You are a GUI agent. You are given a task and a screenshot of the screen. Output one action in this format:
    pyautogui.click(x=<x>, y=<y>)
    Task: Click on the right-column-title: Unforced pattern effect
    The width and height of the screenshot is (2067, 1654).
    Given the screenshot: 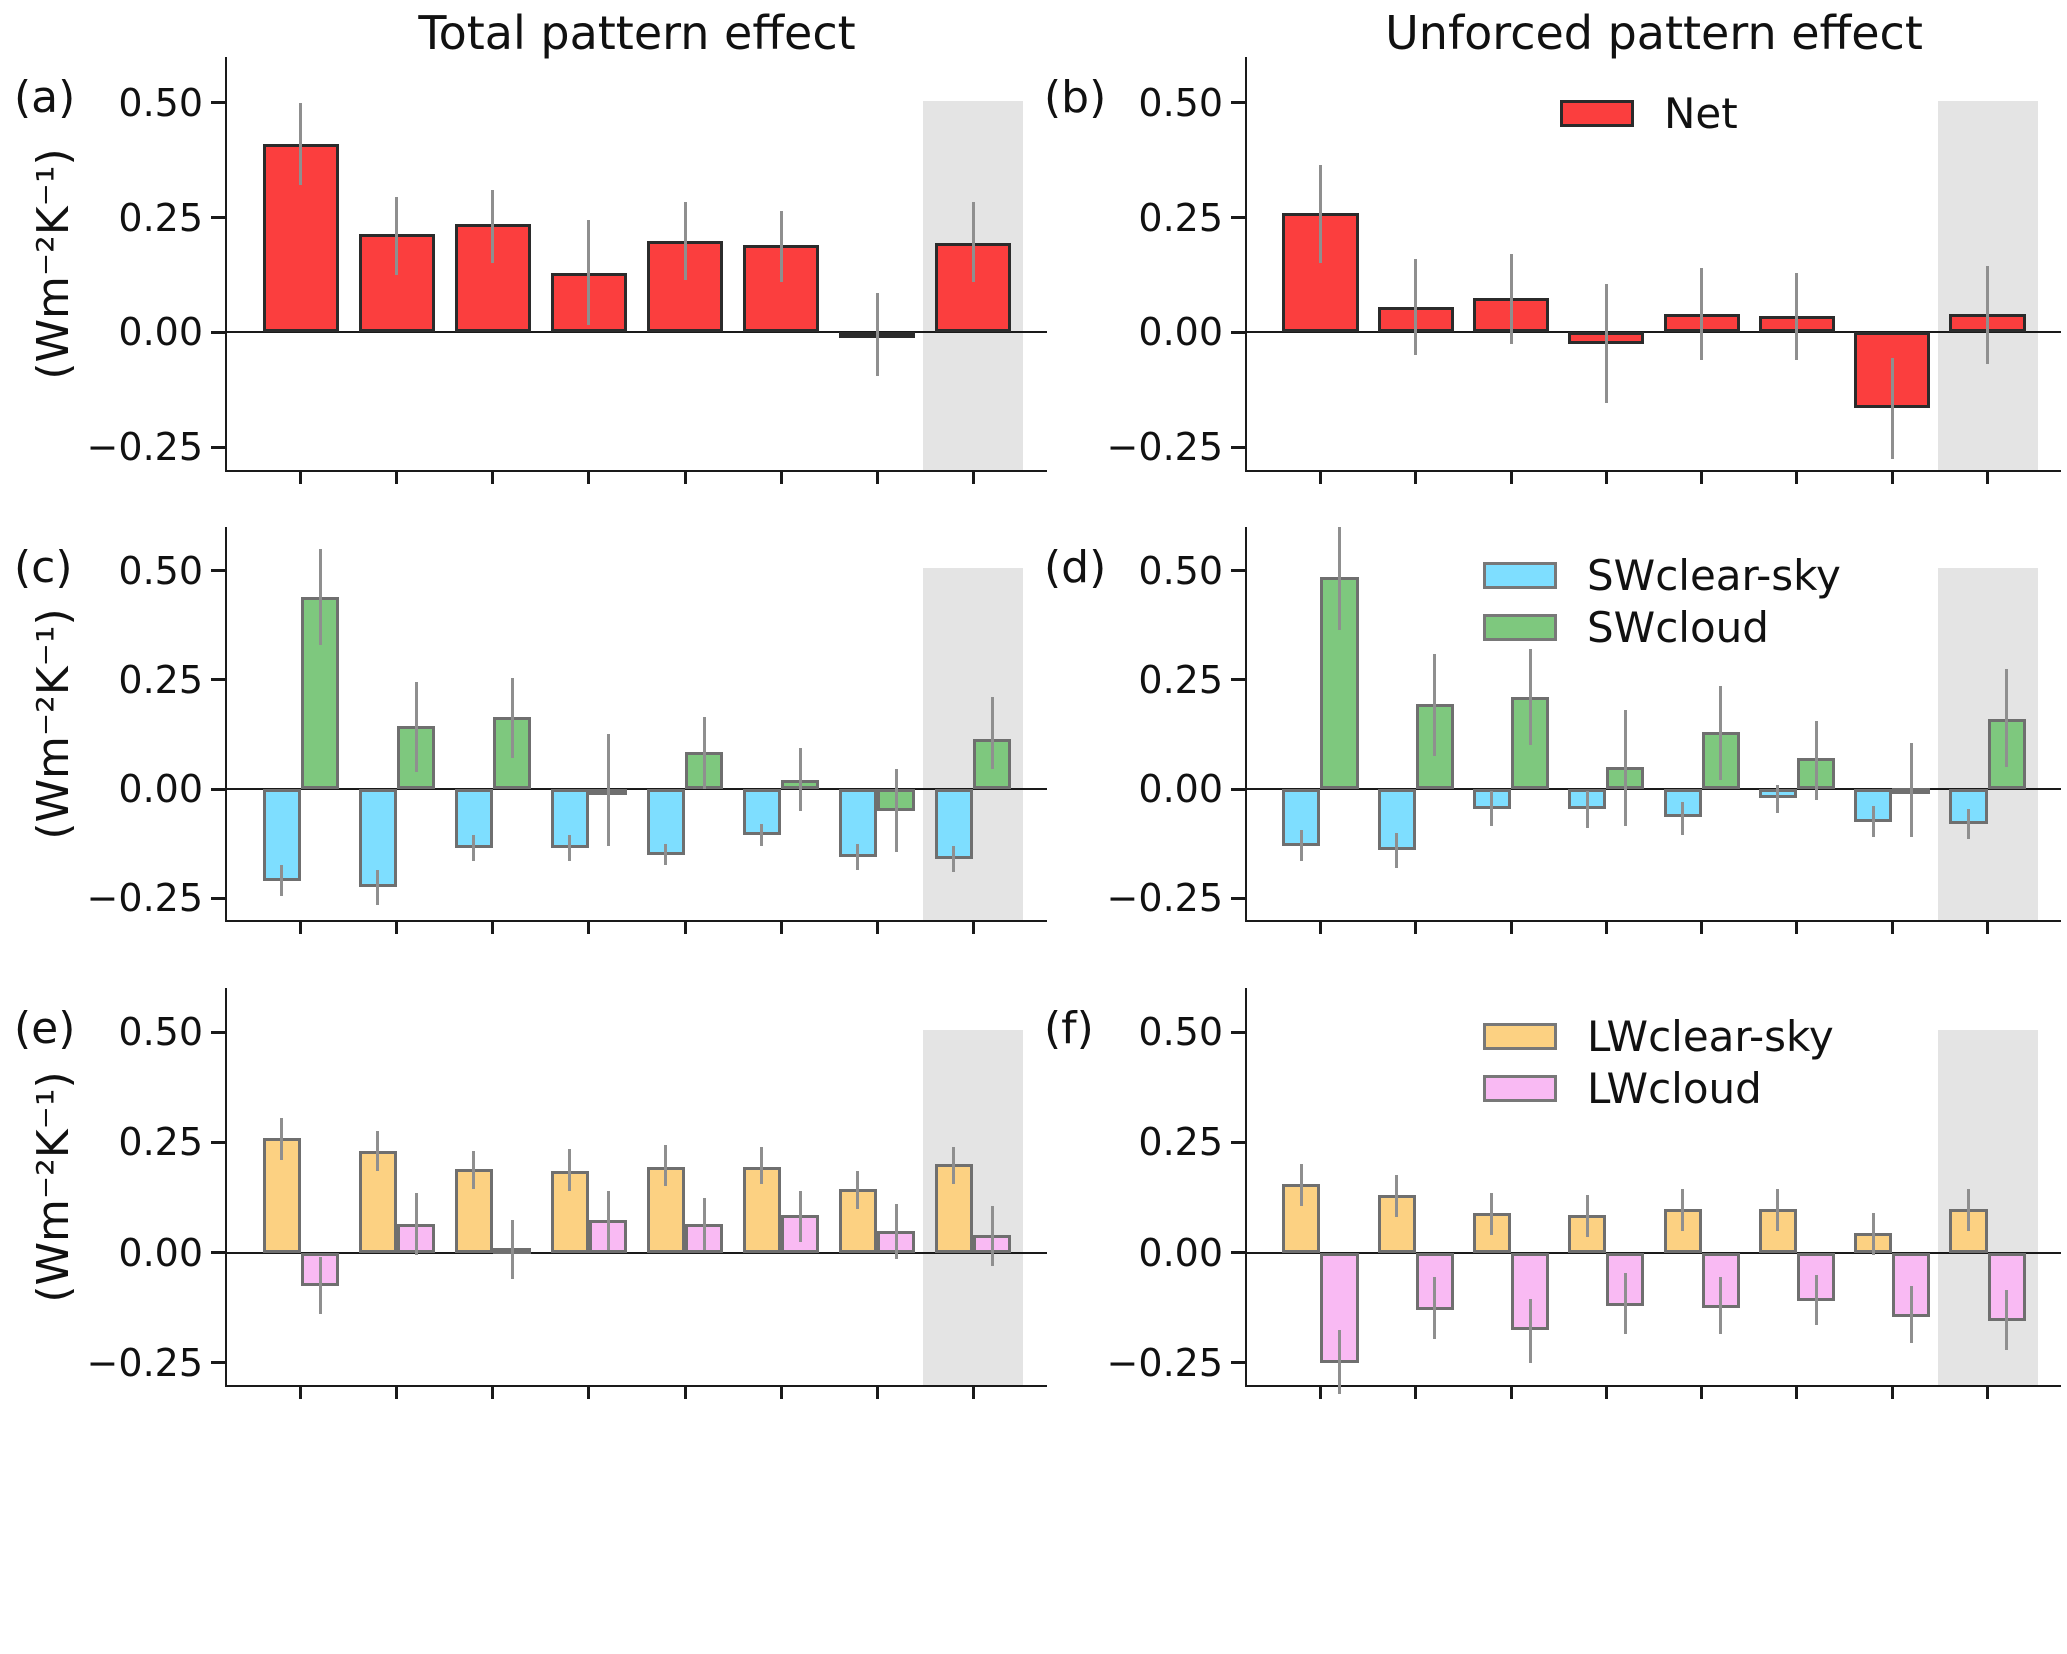 What is the action you would take?
    pyautogui.click(x=1654, y=33)
    